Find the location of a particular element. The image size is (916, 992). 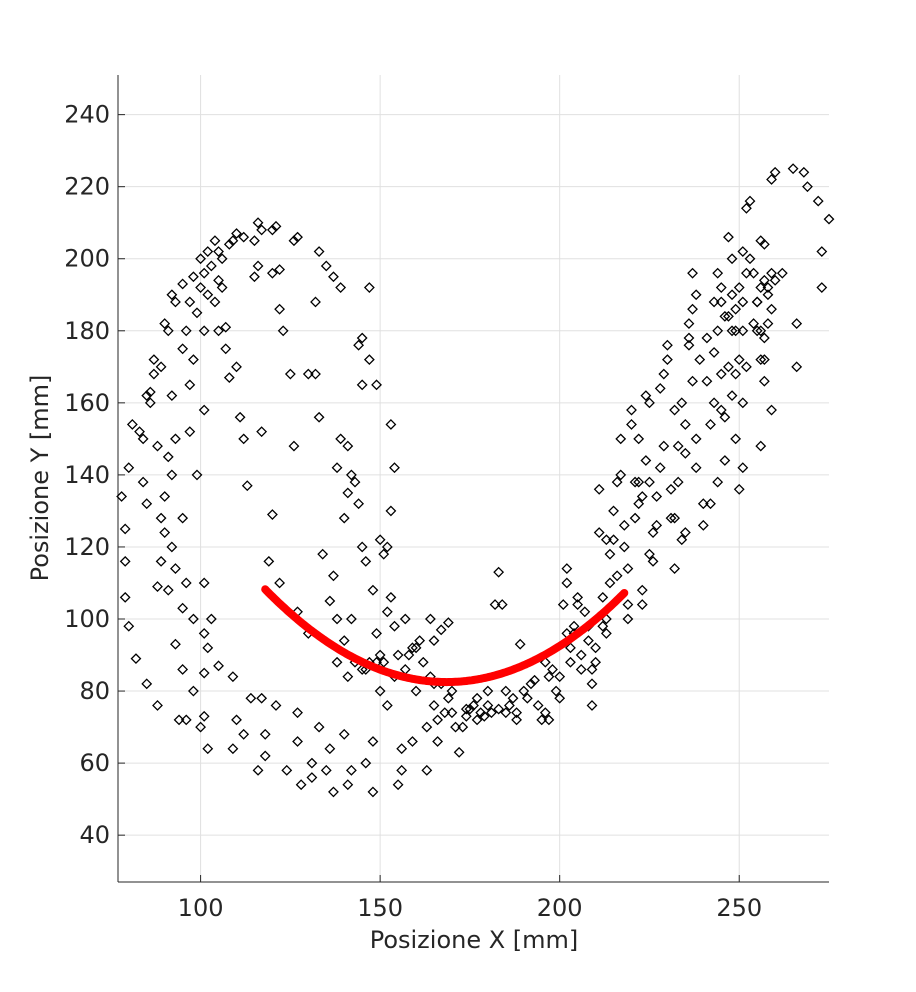

y-tick-label: 80 is located at coordinates (94, 691).